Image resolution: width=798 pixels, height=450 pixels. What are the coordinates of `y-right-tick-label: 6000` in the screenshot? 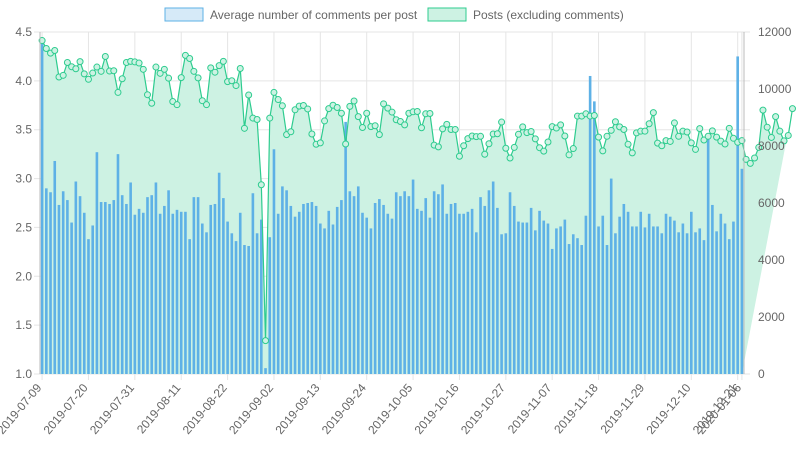 It's located at (771, 203).